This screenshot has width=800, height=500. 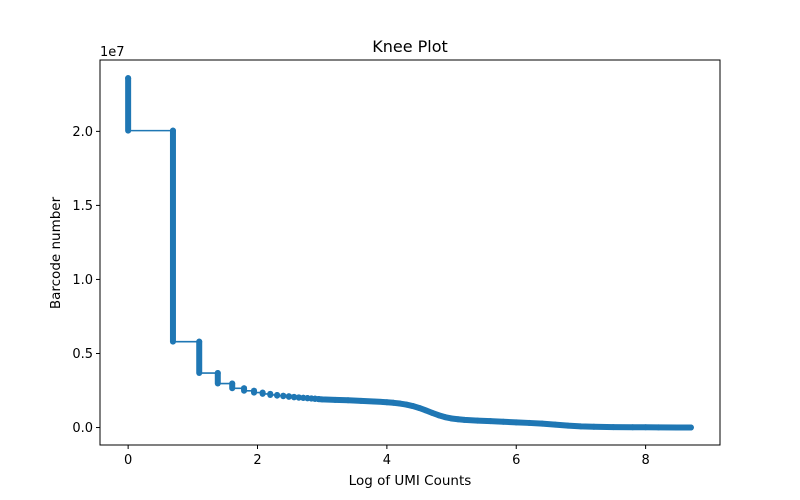 What do you see at coordinates (504, 413) in the screenshot?
I see `dense-marker-tail` at bounding box center [504, 413].